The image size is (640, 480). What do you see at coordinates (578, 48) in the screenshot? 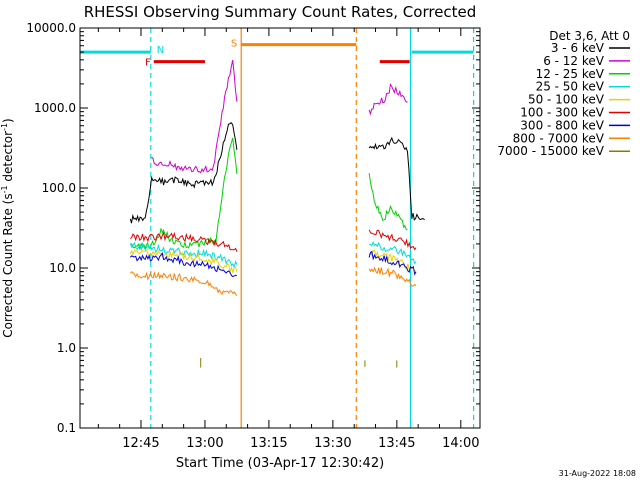
I see `legend-label: 3 - 6 keV` at bounding box center [578, 48].